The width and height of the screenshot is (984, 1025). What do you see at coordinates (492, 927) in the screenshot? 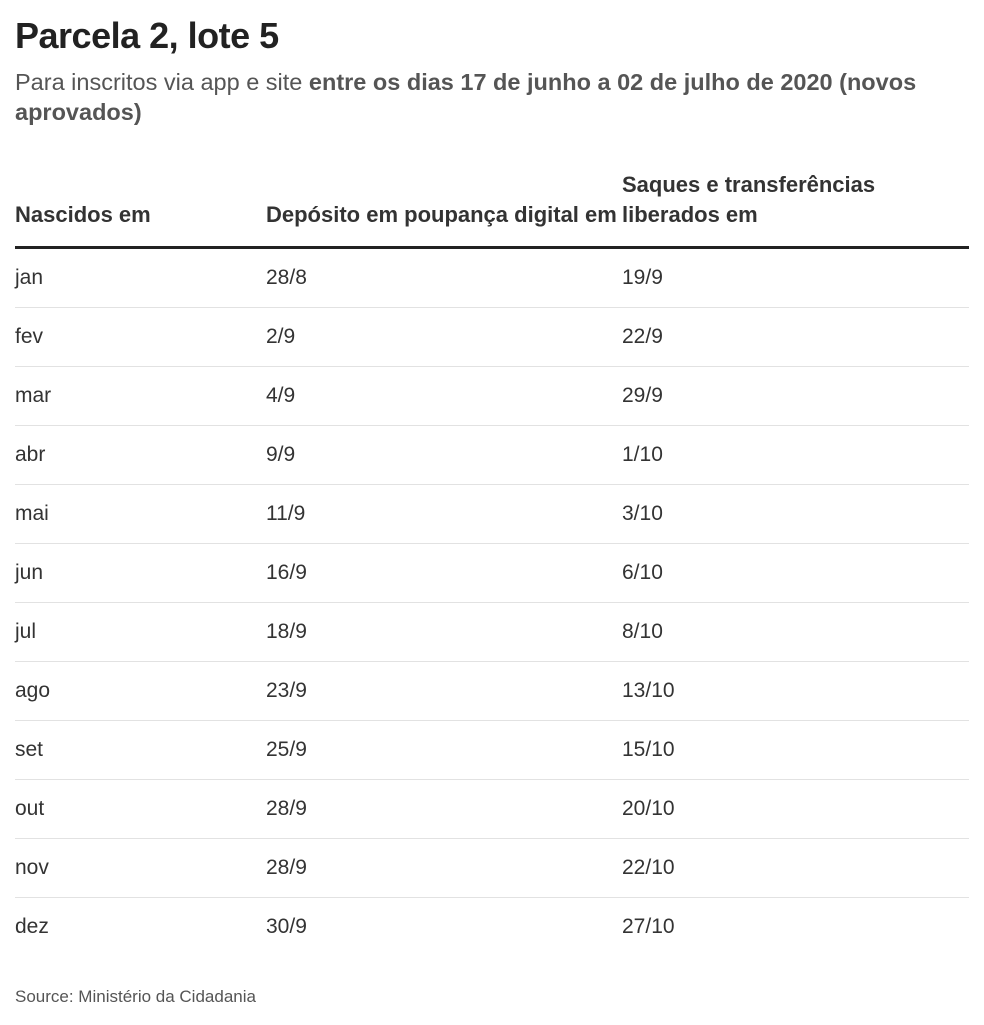
I see `table-row: dez 30/9 27/10` at bounding box center [492, 927].